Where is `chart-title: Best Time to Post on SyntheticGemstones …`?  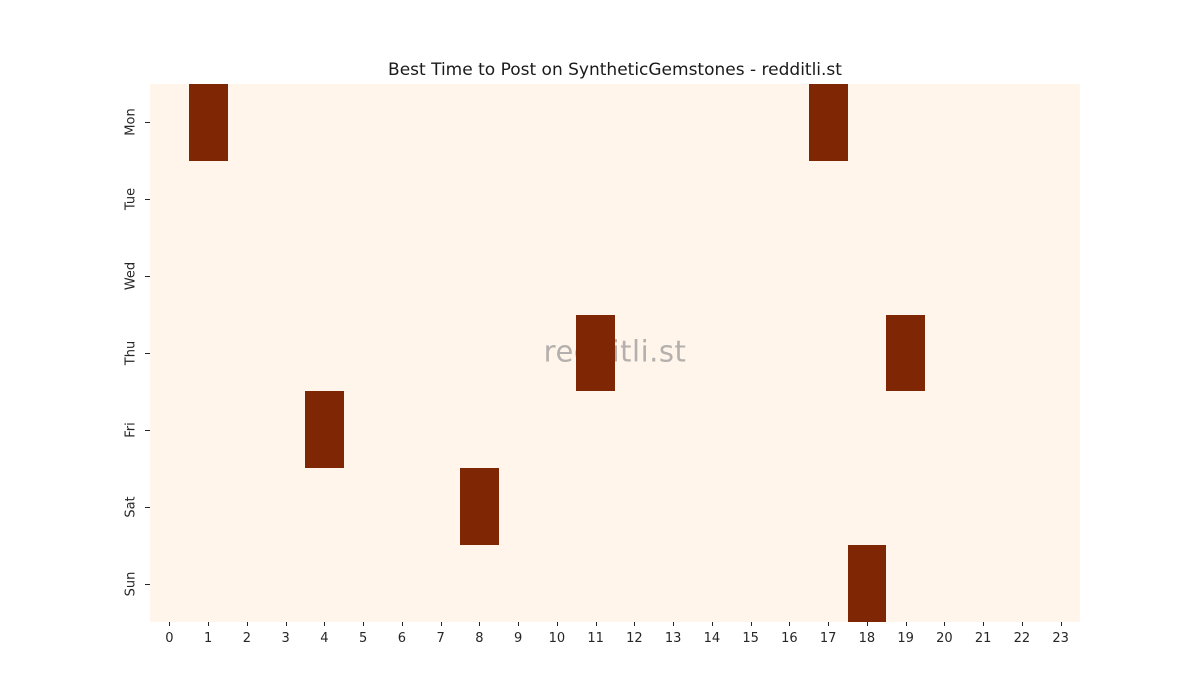 chart-title: Best Time to Post on SyntheticGemstones … is located at coordinates (615, 70).